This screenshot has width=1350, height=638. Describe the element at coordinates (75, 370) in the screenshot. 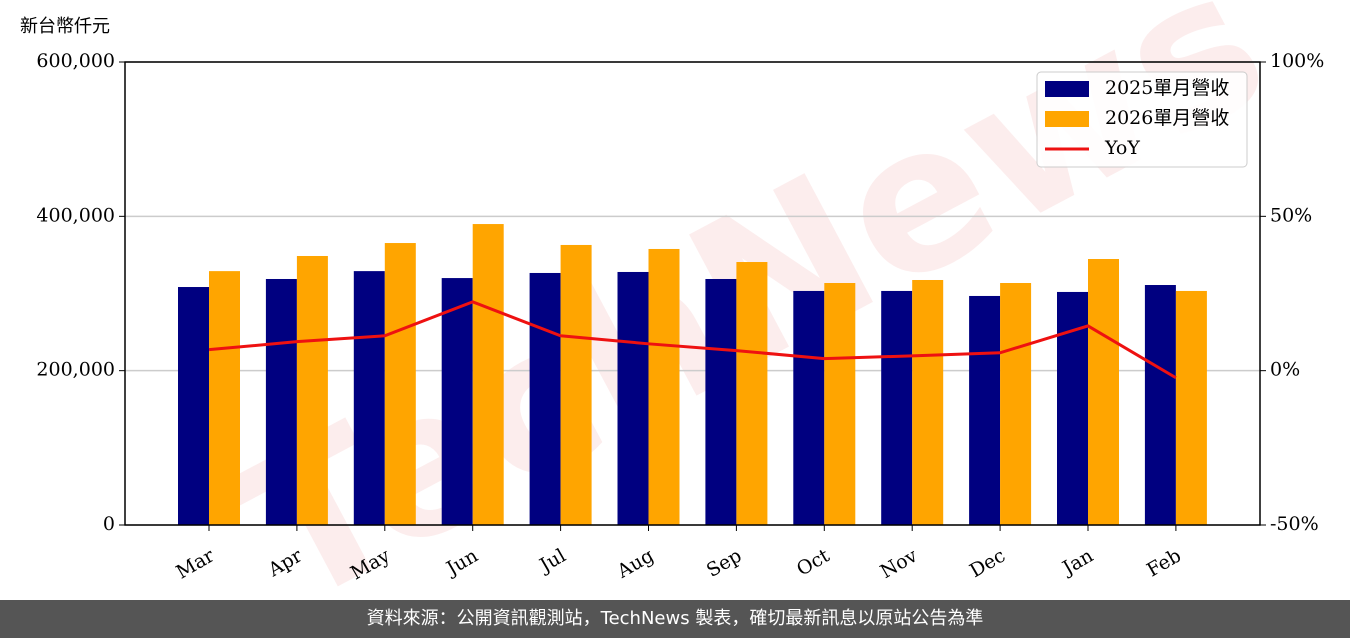

I see `y-tick-label: 200,000` at that location.